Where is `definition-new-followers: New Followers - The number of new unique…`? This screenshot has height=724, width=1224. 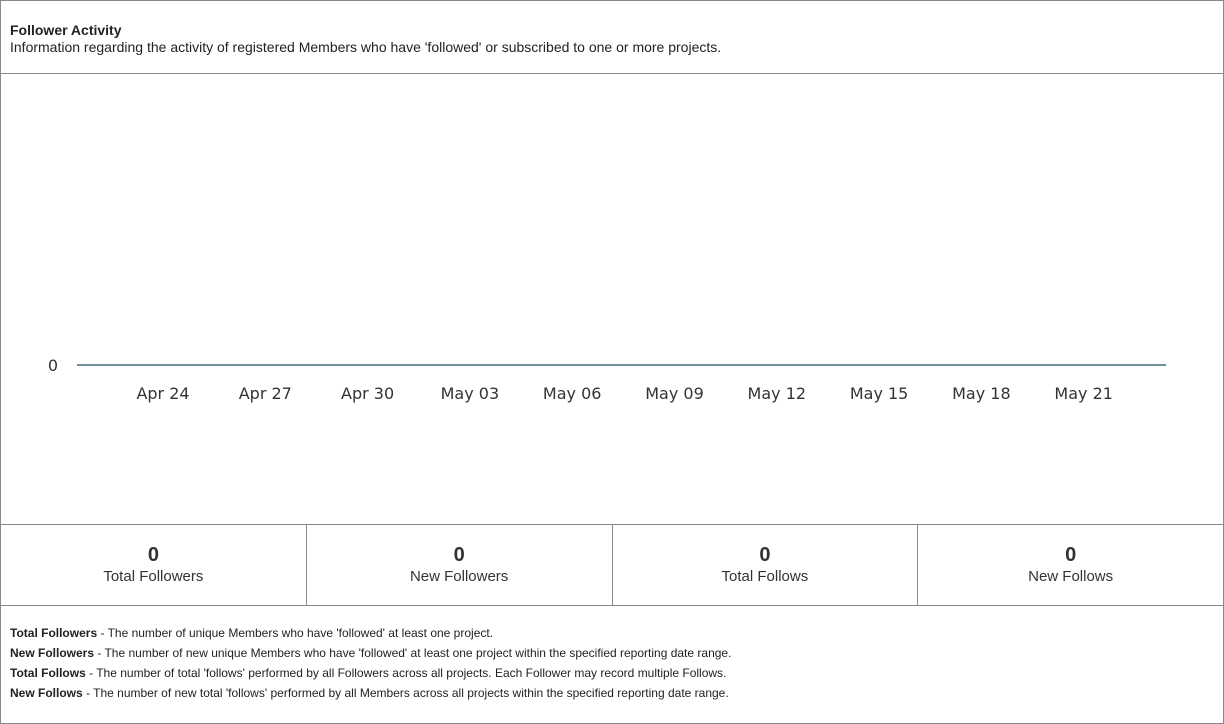 definition-new-followers: New Followers - The number of new unique… is located at coordinates (610, 653).